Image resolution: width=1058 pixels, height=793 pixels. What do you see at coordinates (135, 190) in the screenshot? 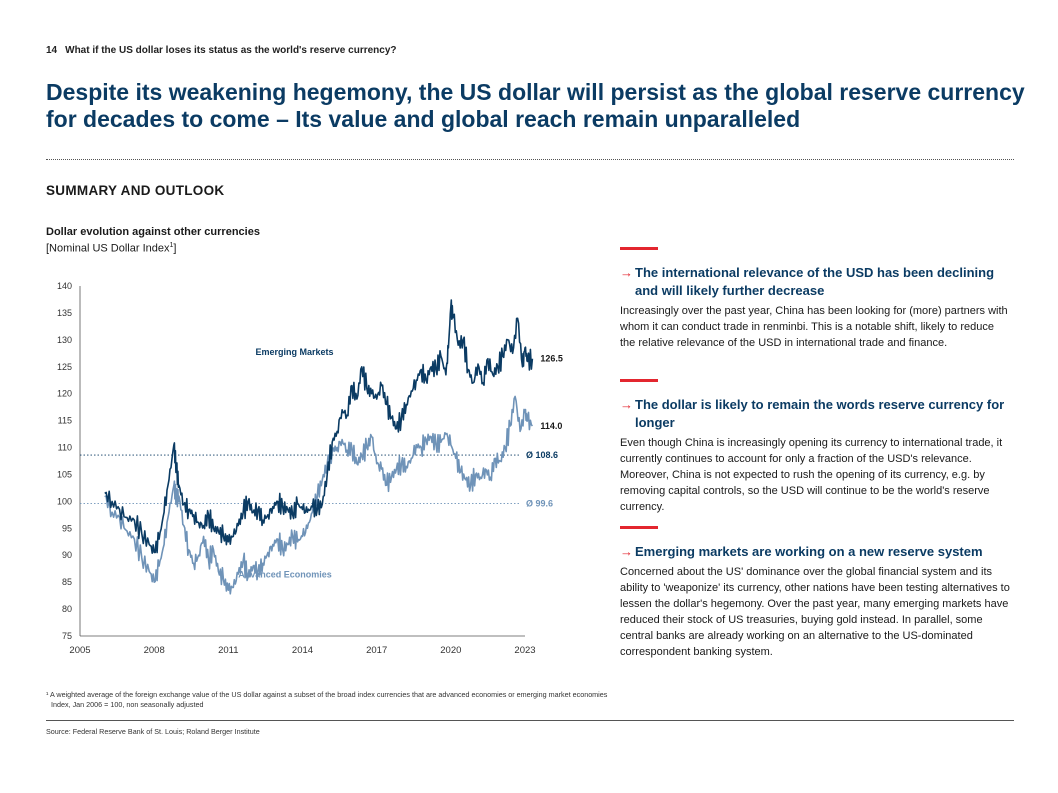
I see `section-heading: SUMMARY AND OUTLOOK` at bounding box center [135, 190].